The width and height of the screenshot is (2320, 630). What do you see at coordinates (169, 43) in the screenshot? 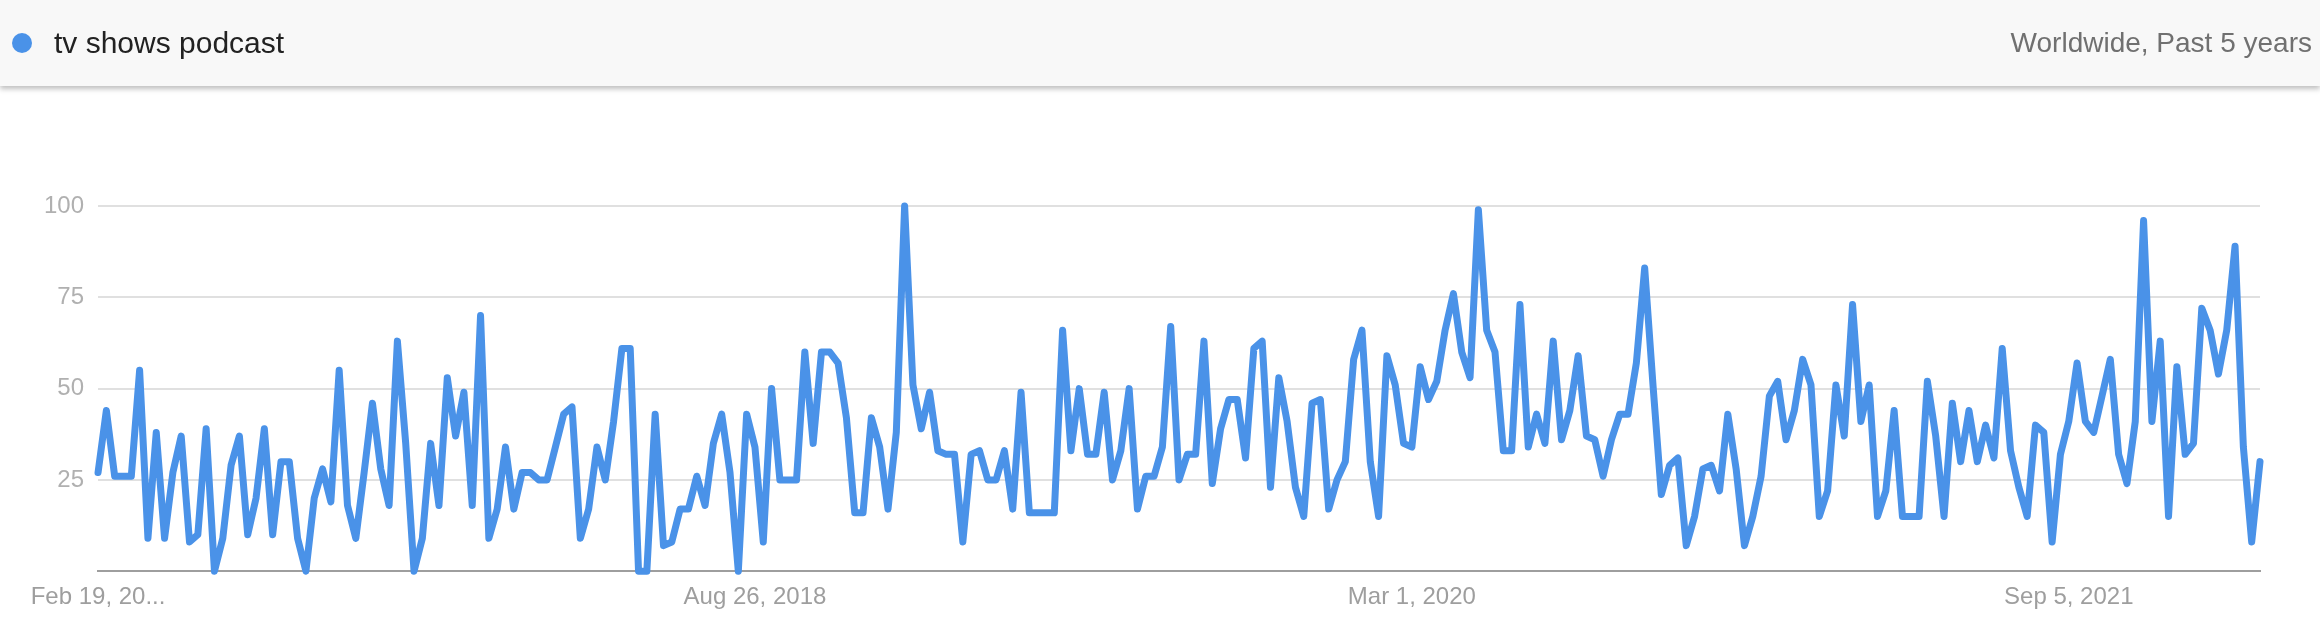
I see `legend-label: tv shows podcast` at bounding box center [169, 43].